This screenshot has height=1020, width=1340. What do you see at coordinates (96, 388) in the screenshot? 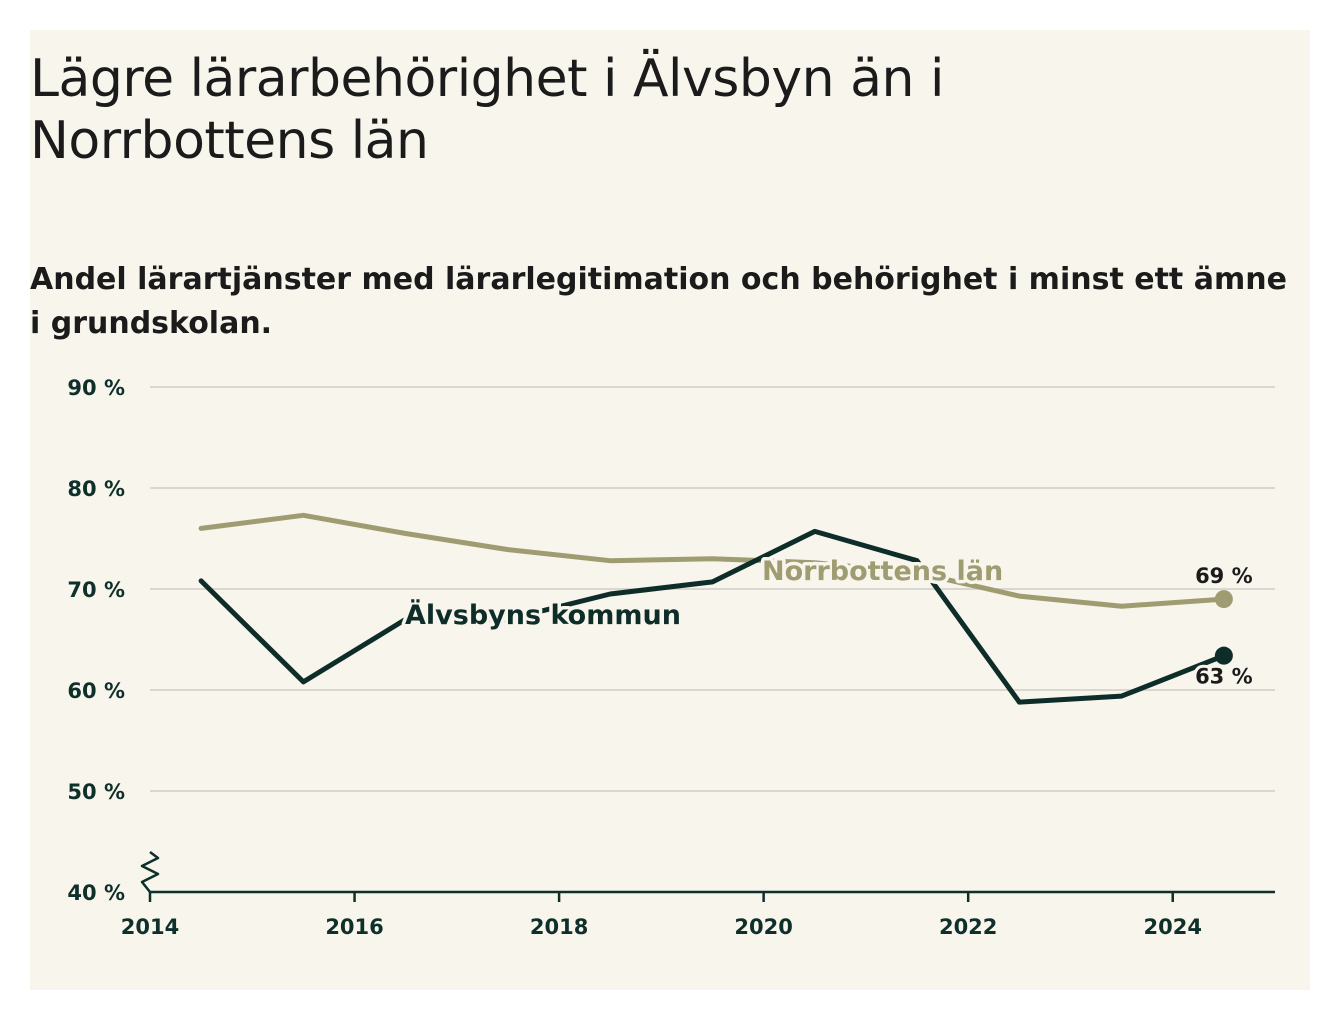
I see `y-tick-label: 90 %` at bounding box center [96, 388].